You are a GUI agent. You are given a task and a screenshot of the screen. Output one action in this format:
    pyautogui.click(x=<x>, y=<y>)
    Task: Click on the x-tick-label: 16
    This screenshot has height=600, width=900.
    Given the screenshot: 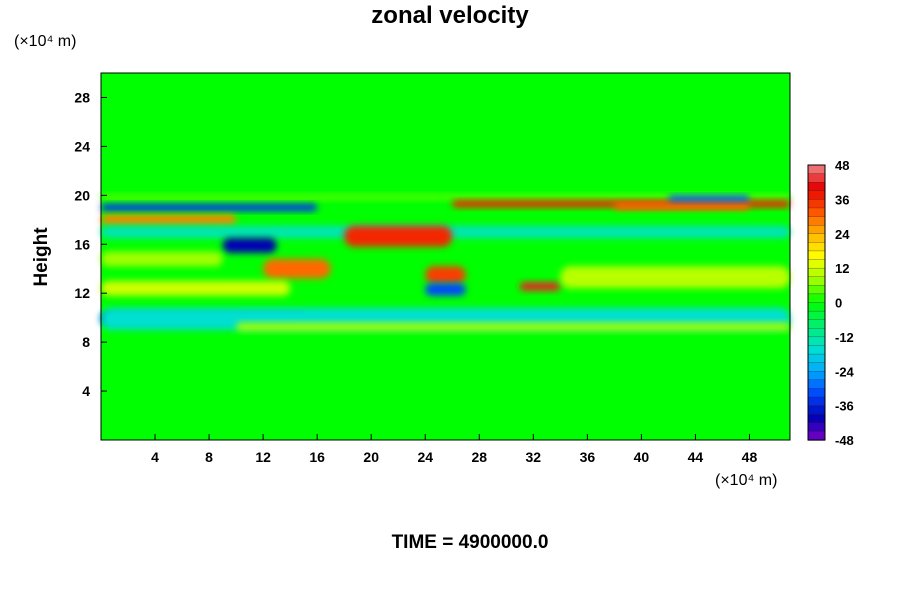 What is the action you would take?
    pyautogui.click(x=317, y=457)
    